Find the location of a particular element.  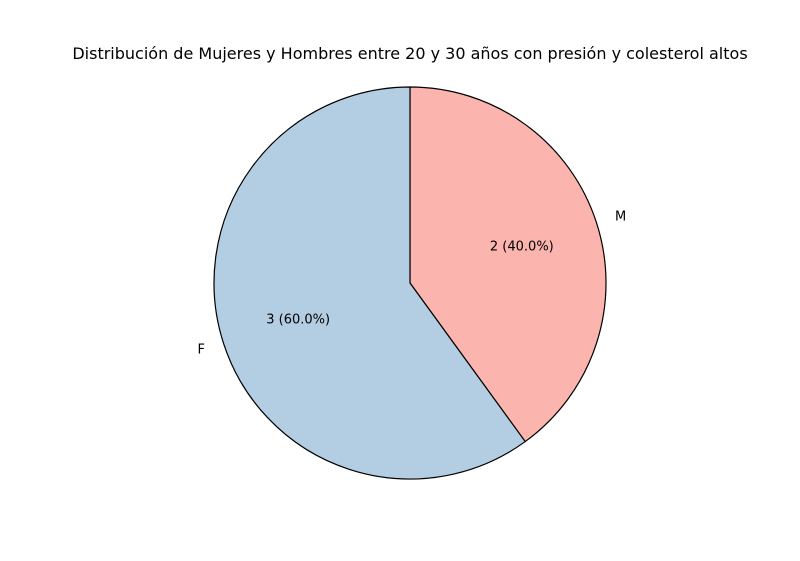

slice-value-label-f: 3 (60.0%) is located at coordinates (298, 319).